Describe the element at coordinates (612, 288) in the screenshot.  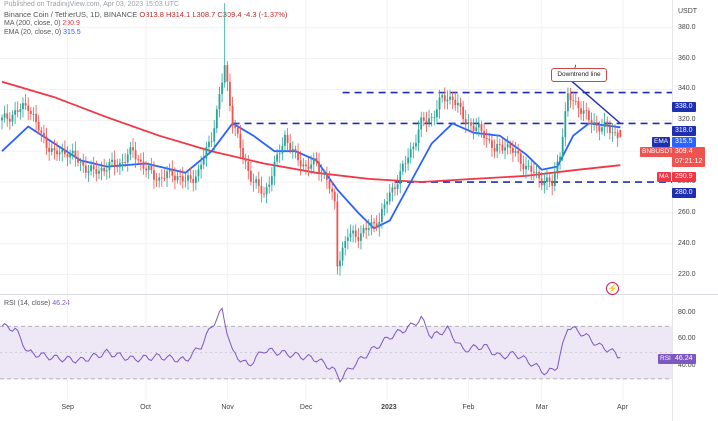
I see `lightning-icon: ⚡` at that location.